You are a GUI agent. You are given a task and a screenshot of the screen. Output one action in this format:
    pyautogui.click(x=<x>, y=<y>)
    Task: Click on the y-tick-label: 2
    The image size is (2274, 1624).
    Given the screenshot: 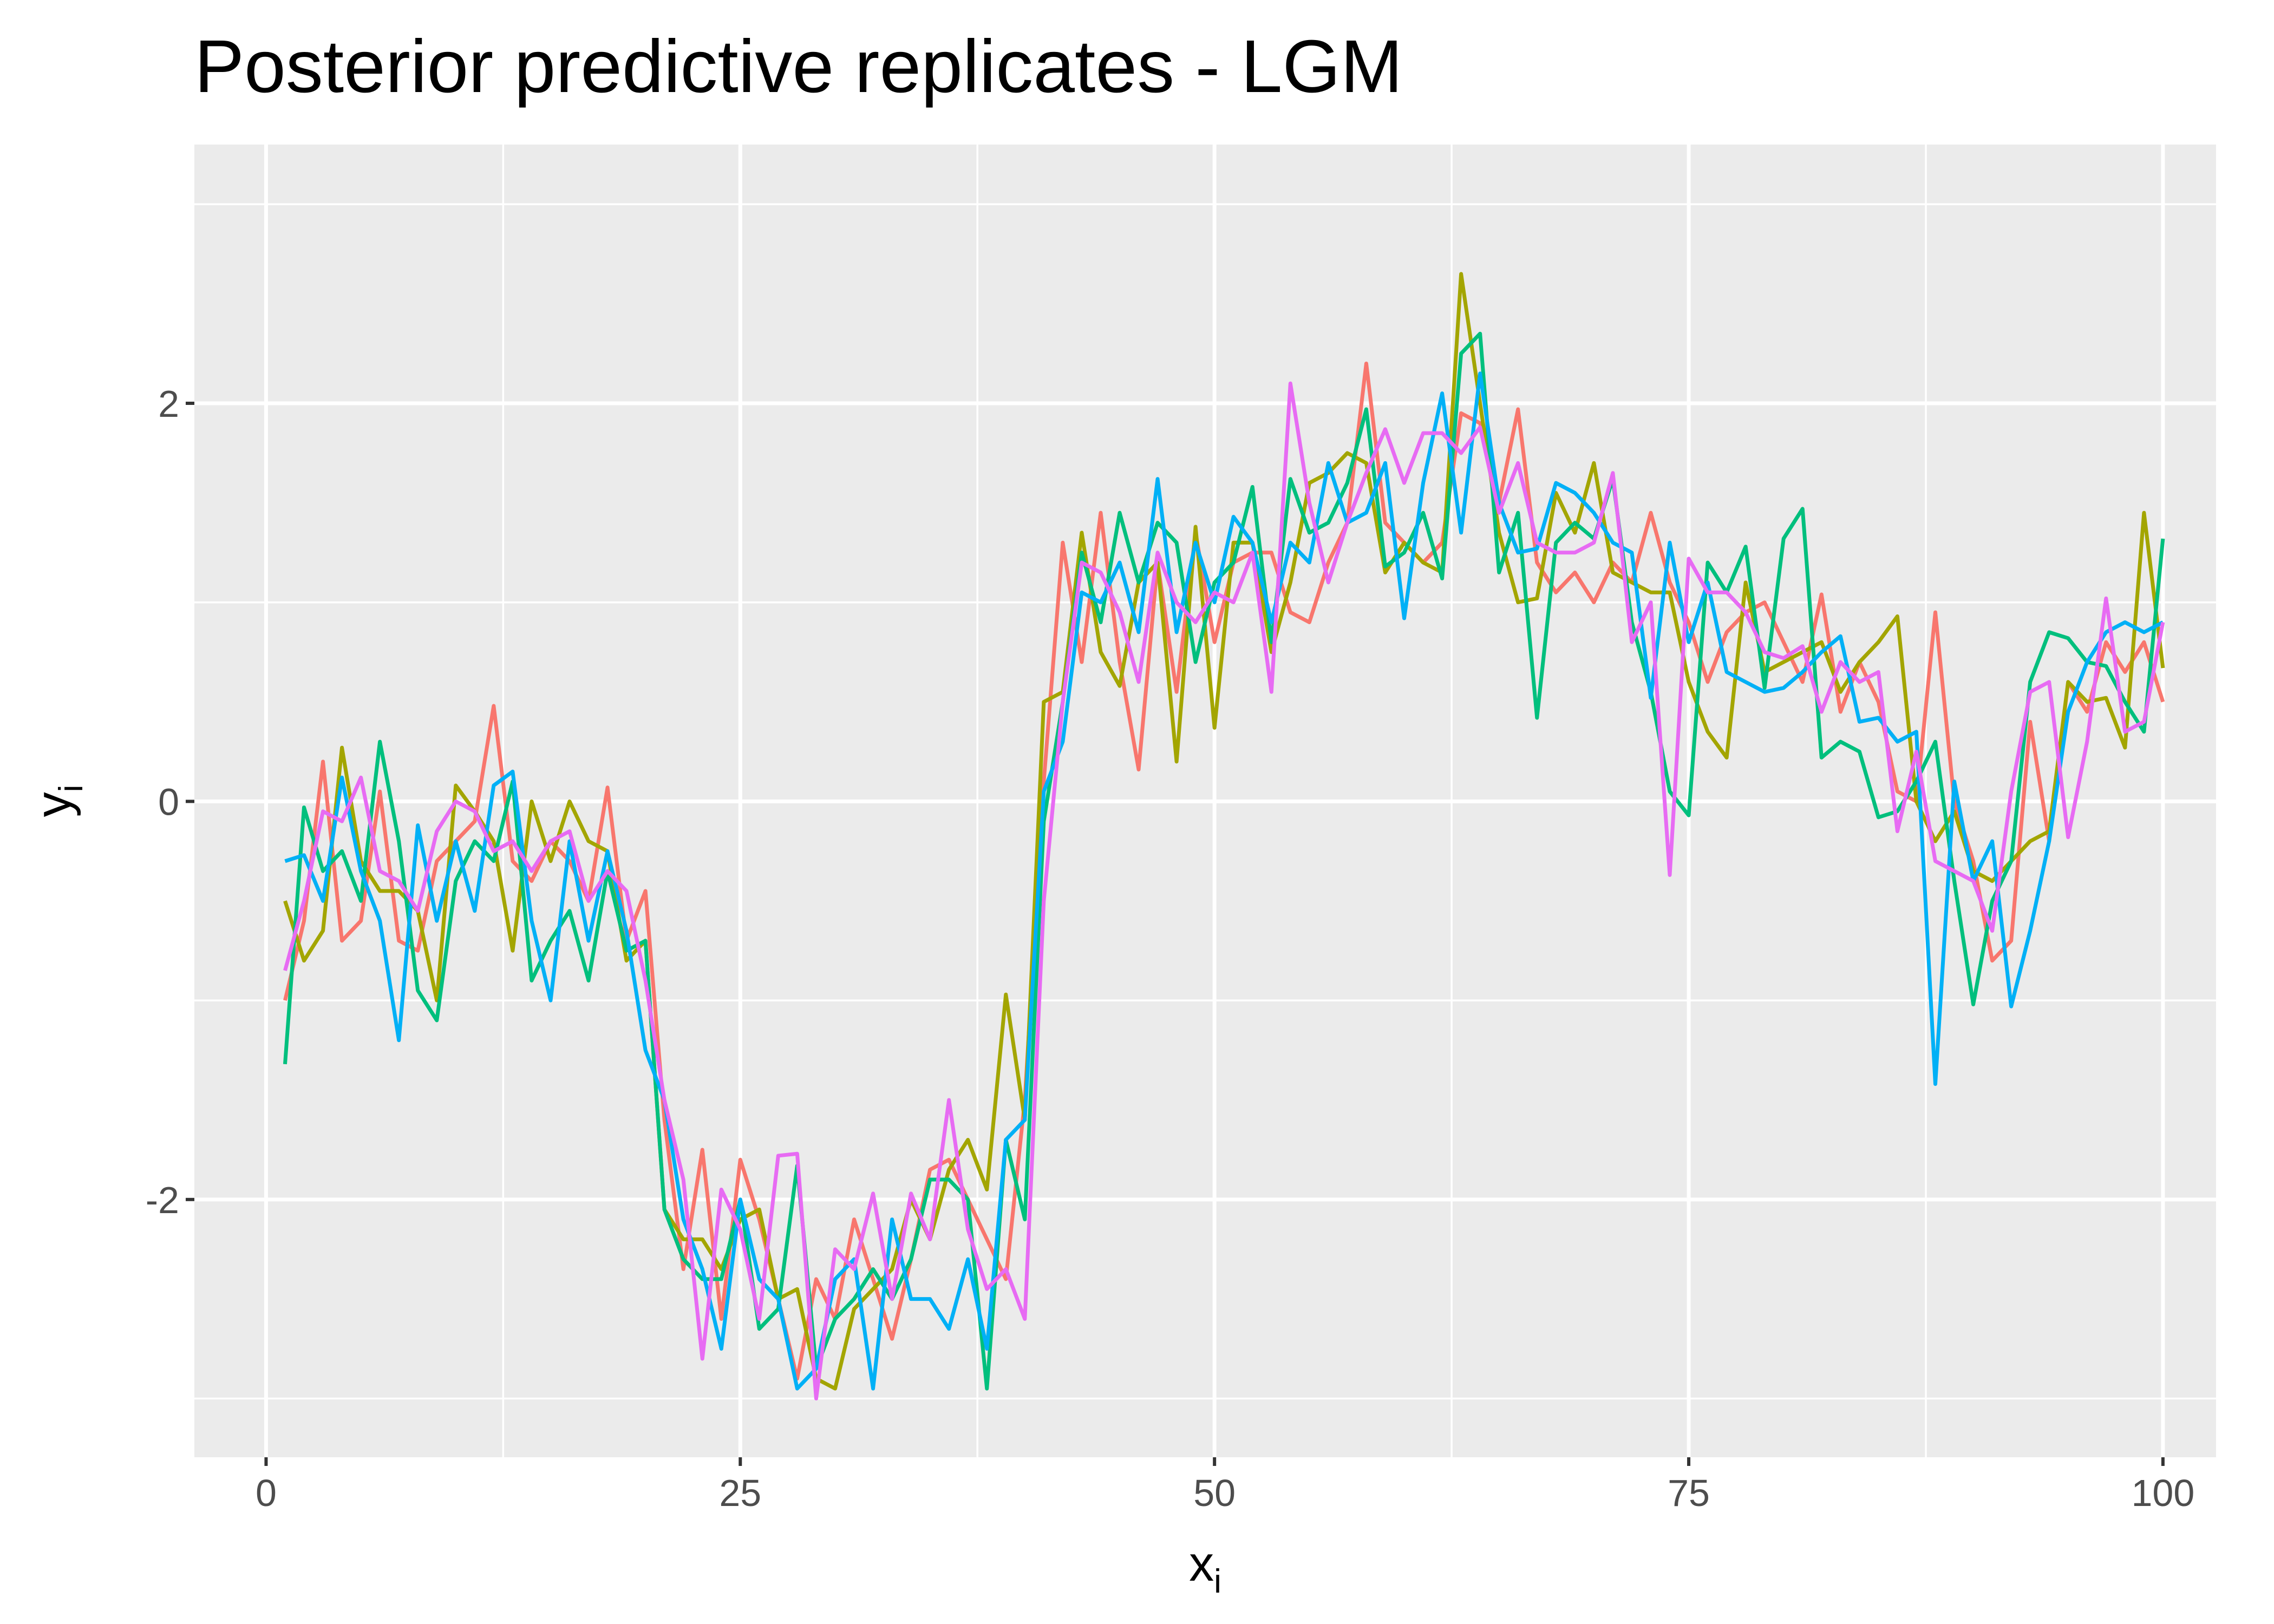 What is the action you would take?
    pyautogui.click(x=169, y=404)
    